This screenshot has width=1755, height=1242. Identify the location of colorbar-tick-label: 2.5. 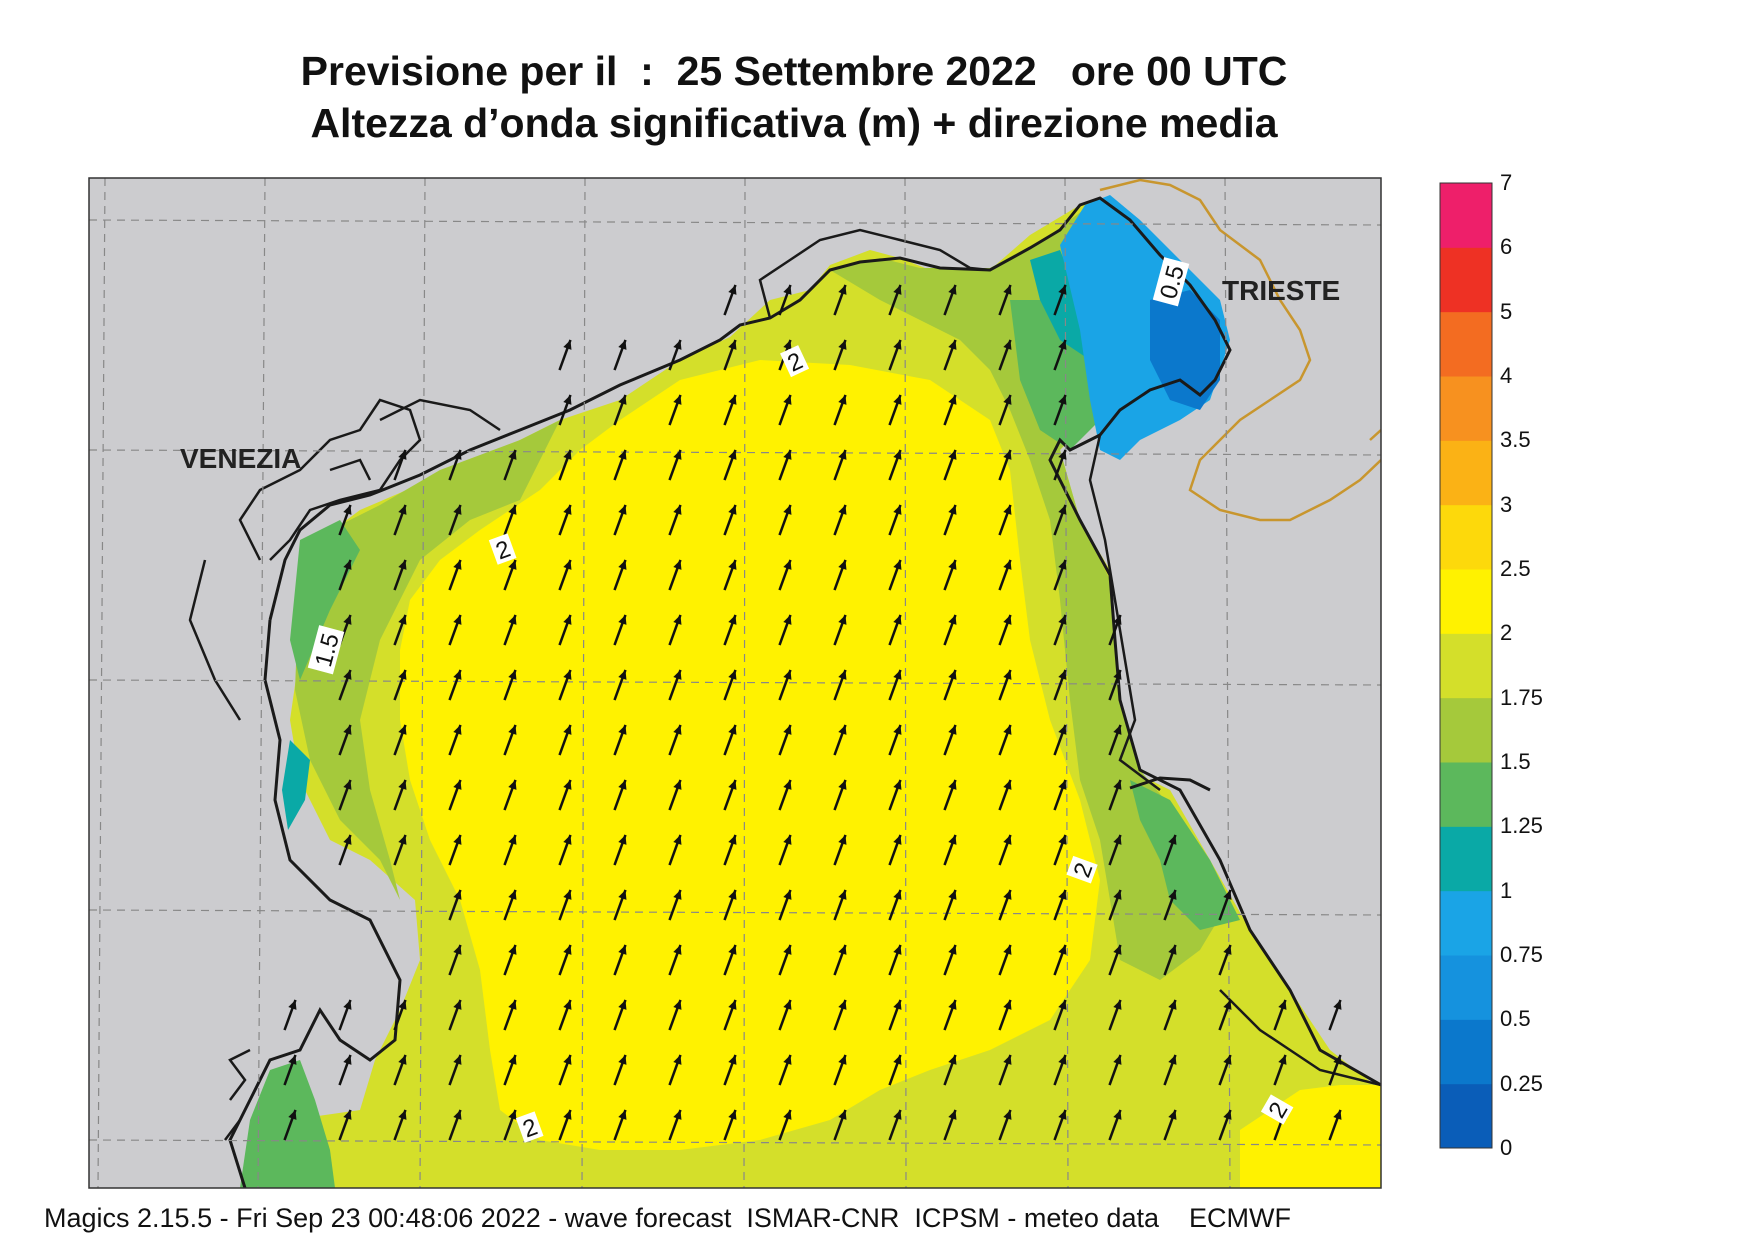
(1515, 568).